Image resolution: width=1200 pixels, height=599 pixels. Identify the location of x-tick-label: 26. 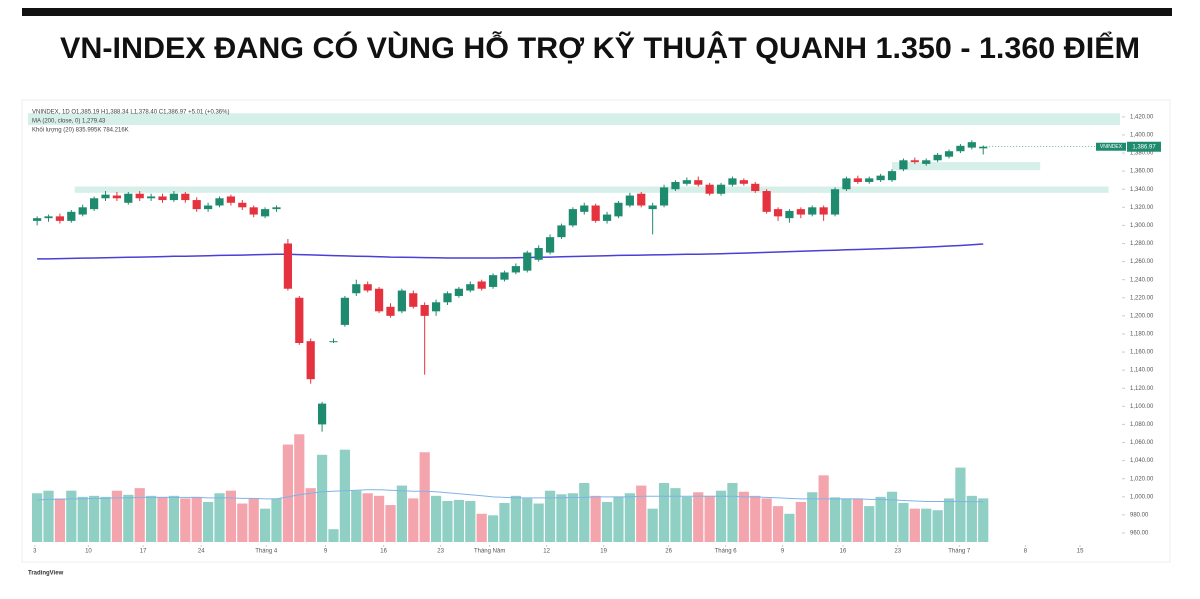
(668, 552).